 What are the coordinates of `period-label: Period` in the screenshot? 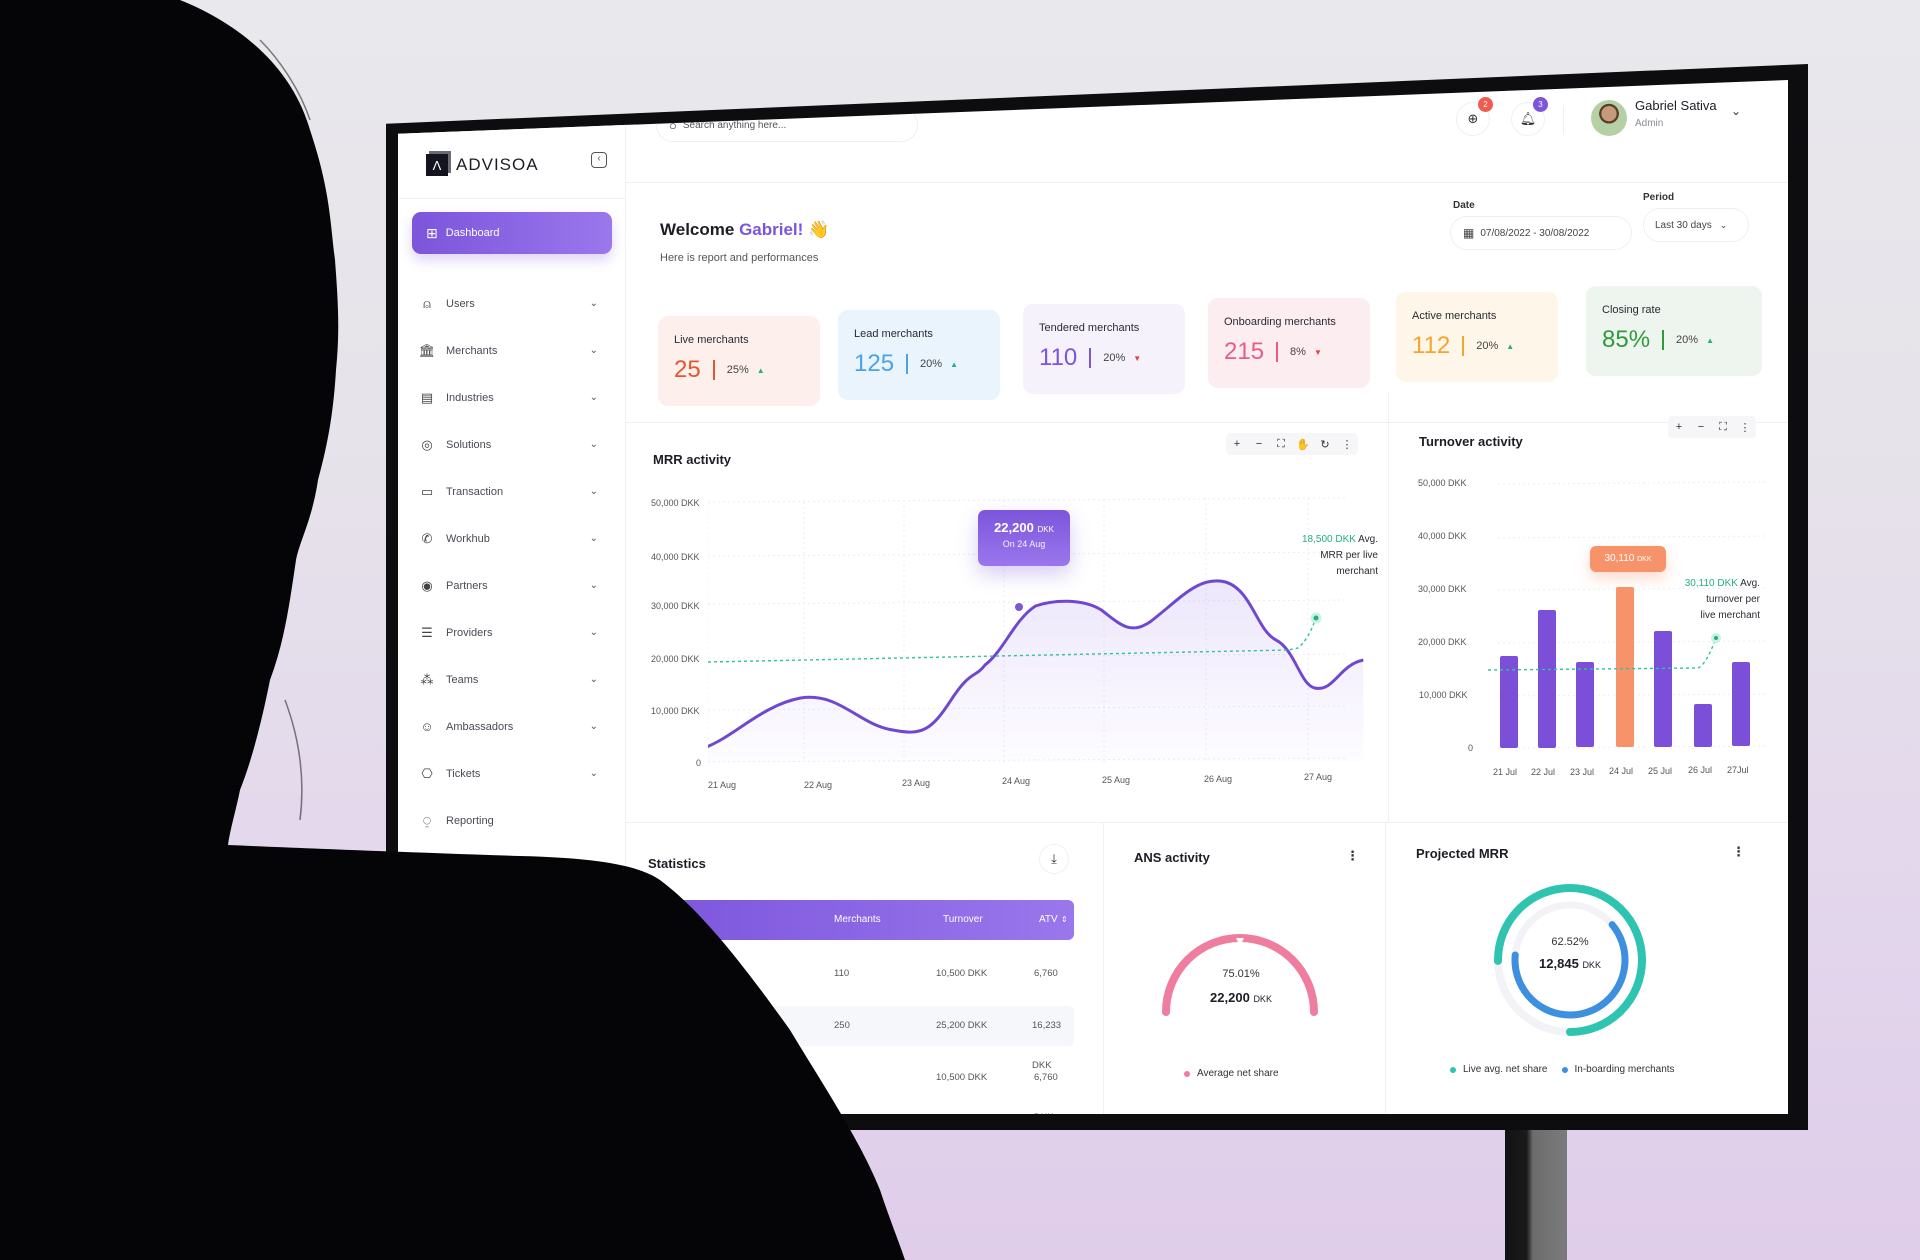 It's located at (1659, 197).